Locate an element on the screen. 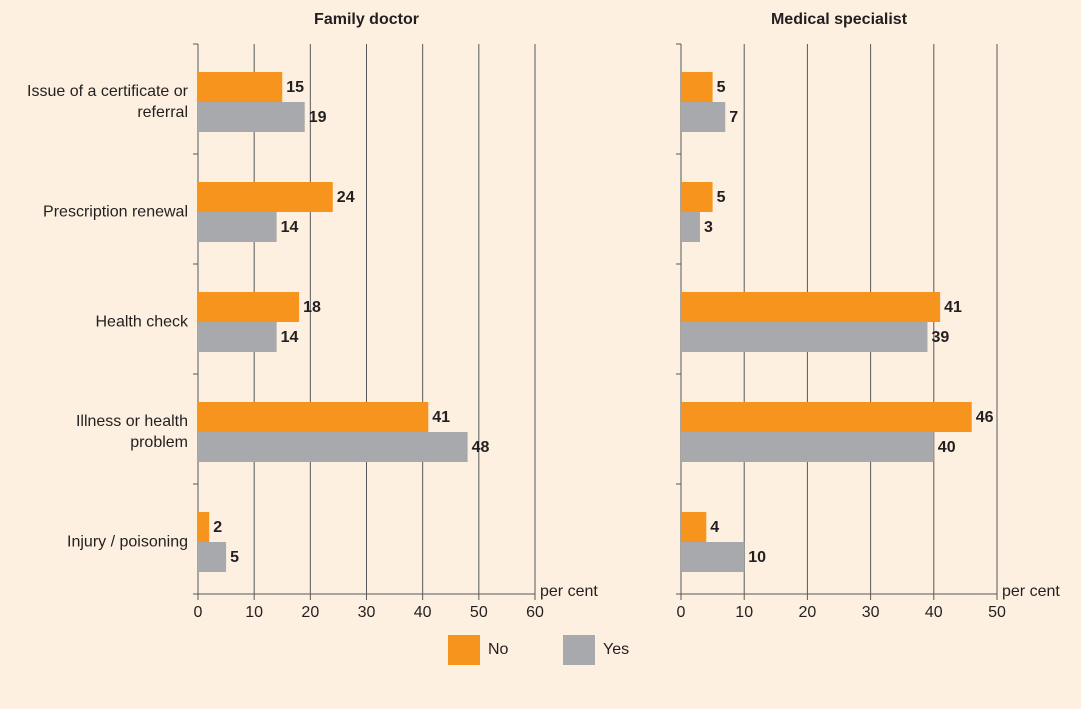  y-tick-label: Illness or health problem is located at coordinates (131, 432).